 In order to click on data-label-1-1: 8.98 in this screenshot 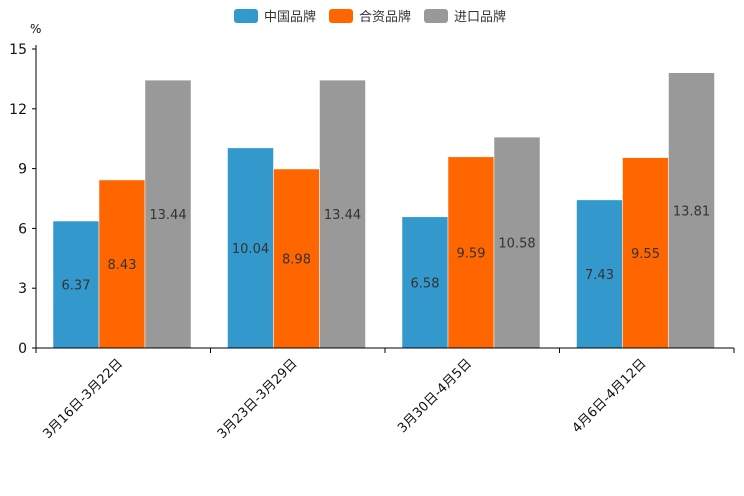, I will do `click(296, 259)`.